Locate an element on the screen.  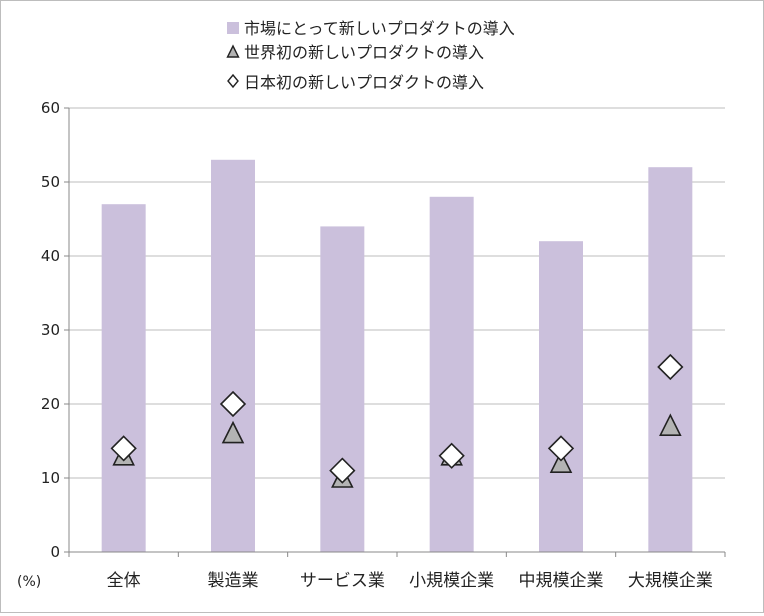
legend-bar-swatch is located at coordinates (233, 28).